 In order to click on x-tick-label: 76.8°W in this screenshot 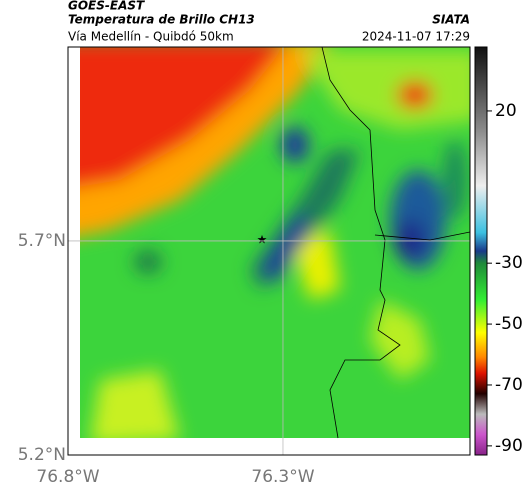, I will do `click(67, 477)`.